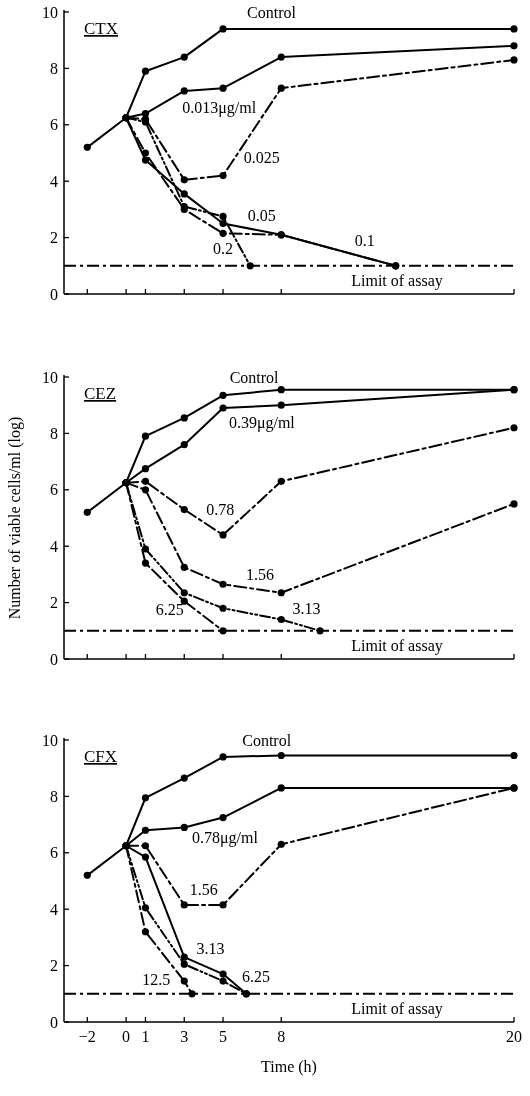 This screenshot has width=530, height=1096. What do you see at coordinates (281, 1036) in the screenshot?
I see `x-tick-label: 8` at bounding box center [281, 1036].